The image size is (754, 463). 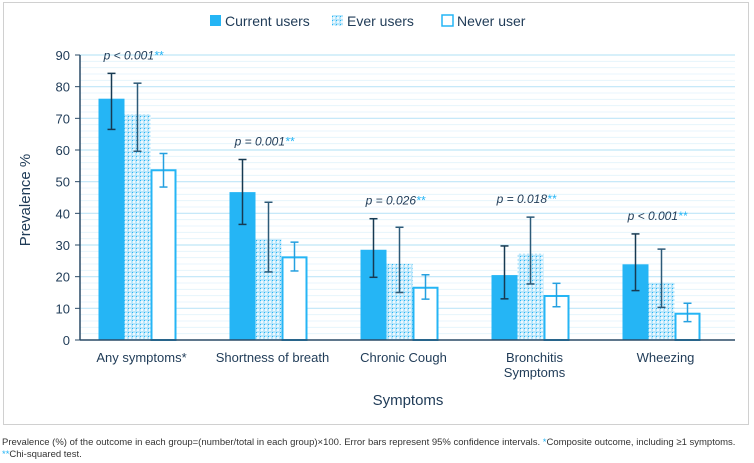 What do you see at coordinates (63, 182) in the screenshot?
I see `y-tick-label: 50` at bounding box center [63, 182].